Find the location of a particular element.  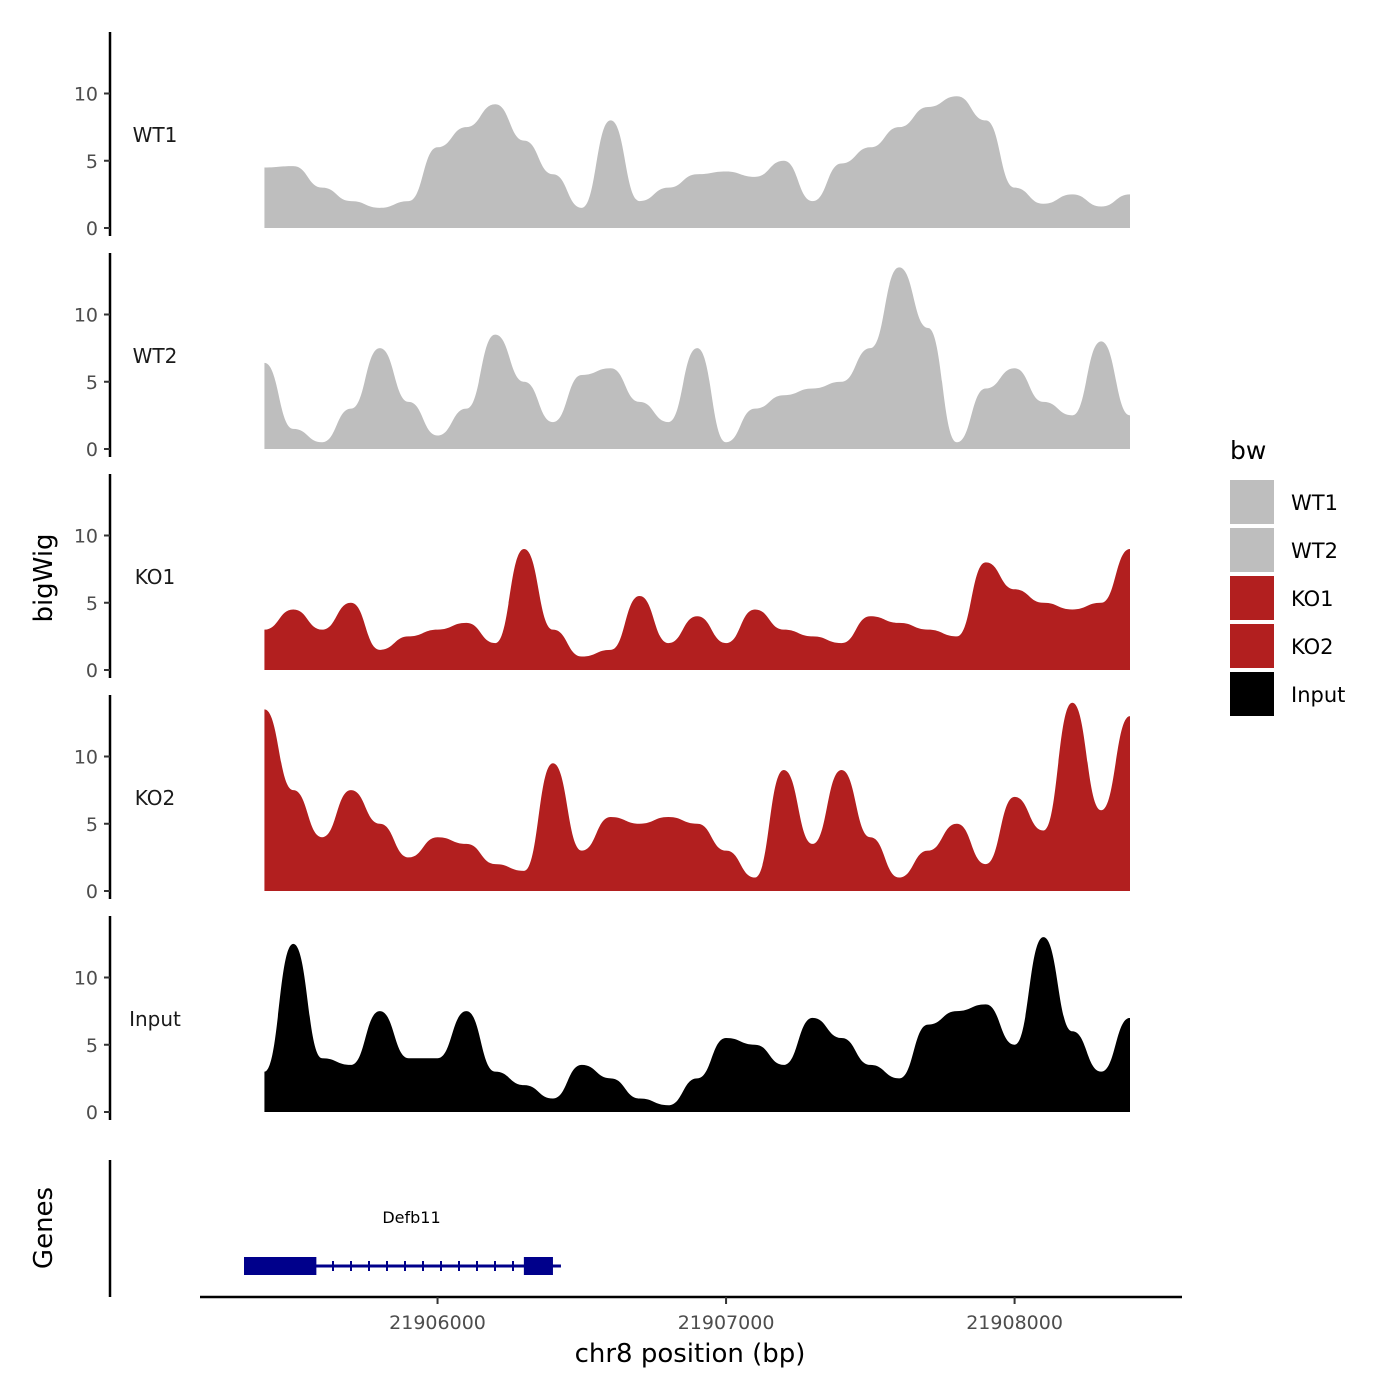

track-label: KO1 is located at coordinates (155, 577).